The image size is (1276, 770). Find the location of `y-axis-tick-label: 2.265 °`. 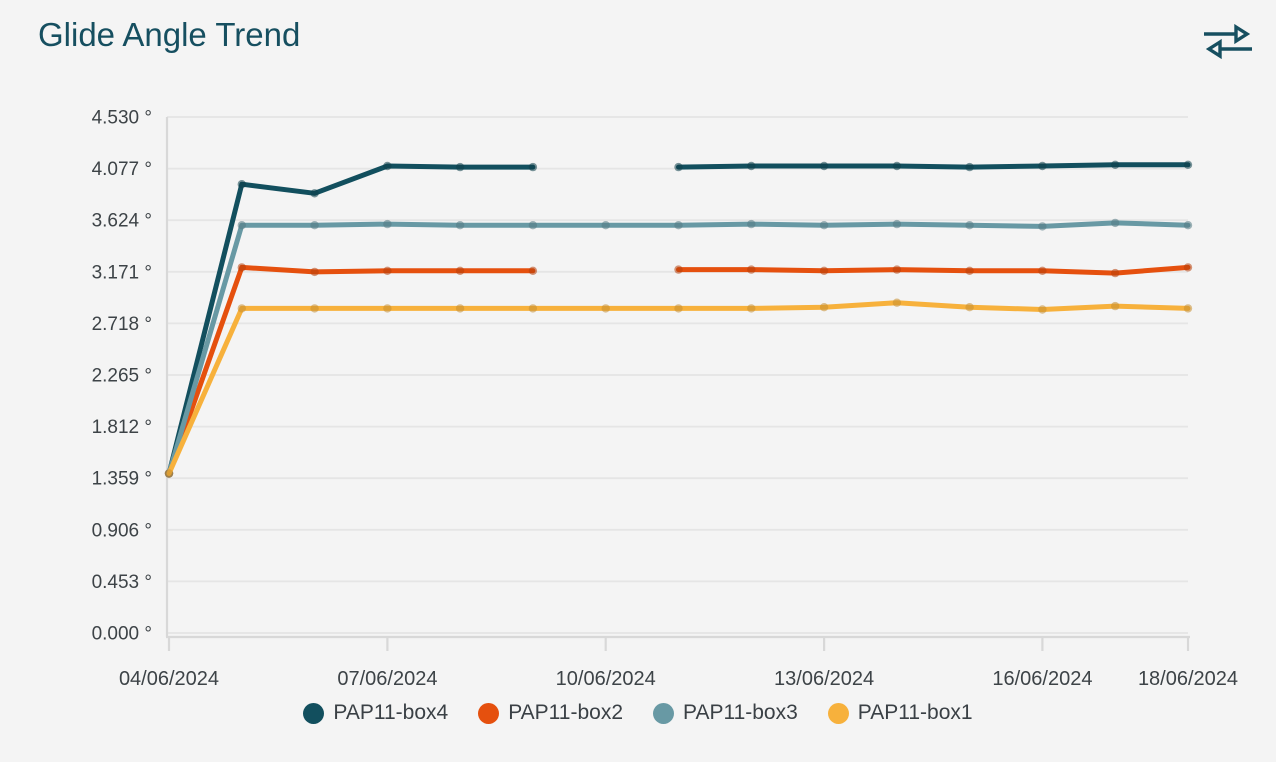

y-axis-tick-label: 2.265 ° is located at coordinates (122, 376).